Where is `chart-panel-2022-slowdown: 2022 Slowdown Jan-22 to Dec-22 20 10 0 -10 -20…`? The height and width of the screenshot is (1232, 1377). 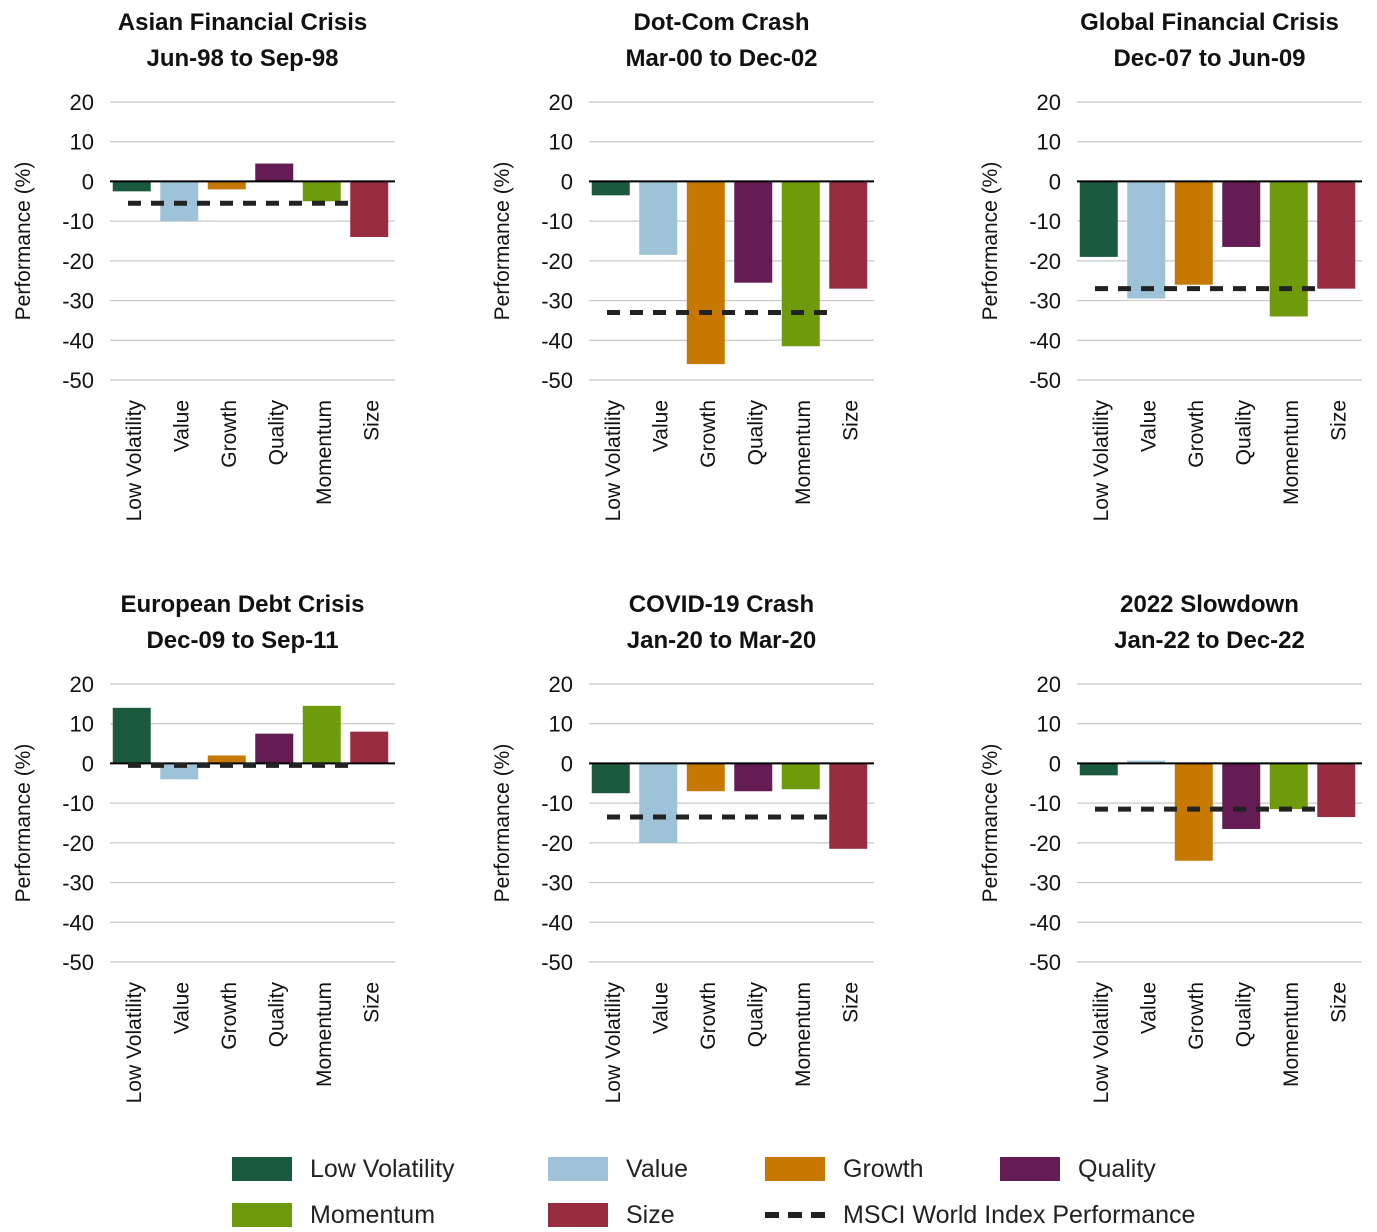
chart-panel-2022-slowdown: 2022 Slowdown Jan-22 to Dec-22 20 10 0 -10 -20… is located at coordinates (1170, 847).